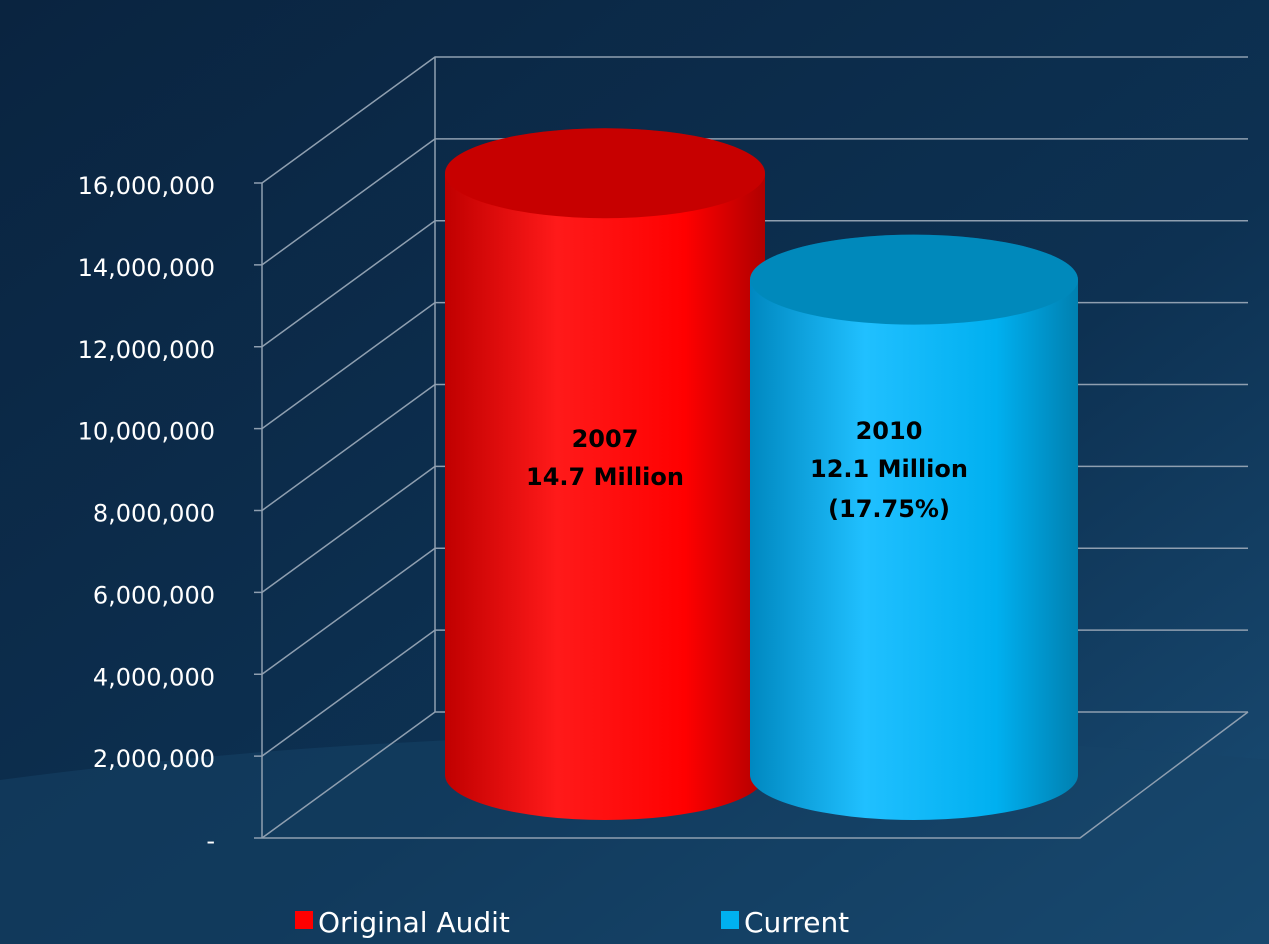 This screenshot has width=1269, height=944. What do you see at coordinates (914, 549) in the screenshot?
I see `cylinder-body` at bounding box center [914, 549].